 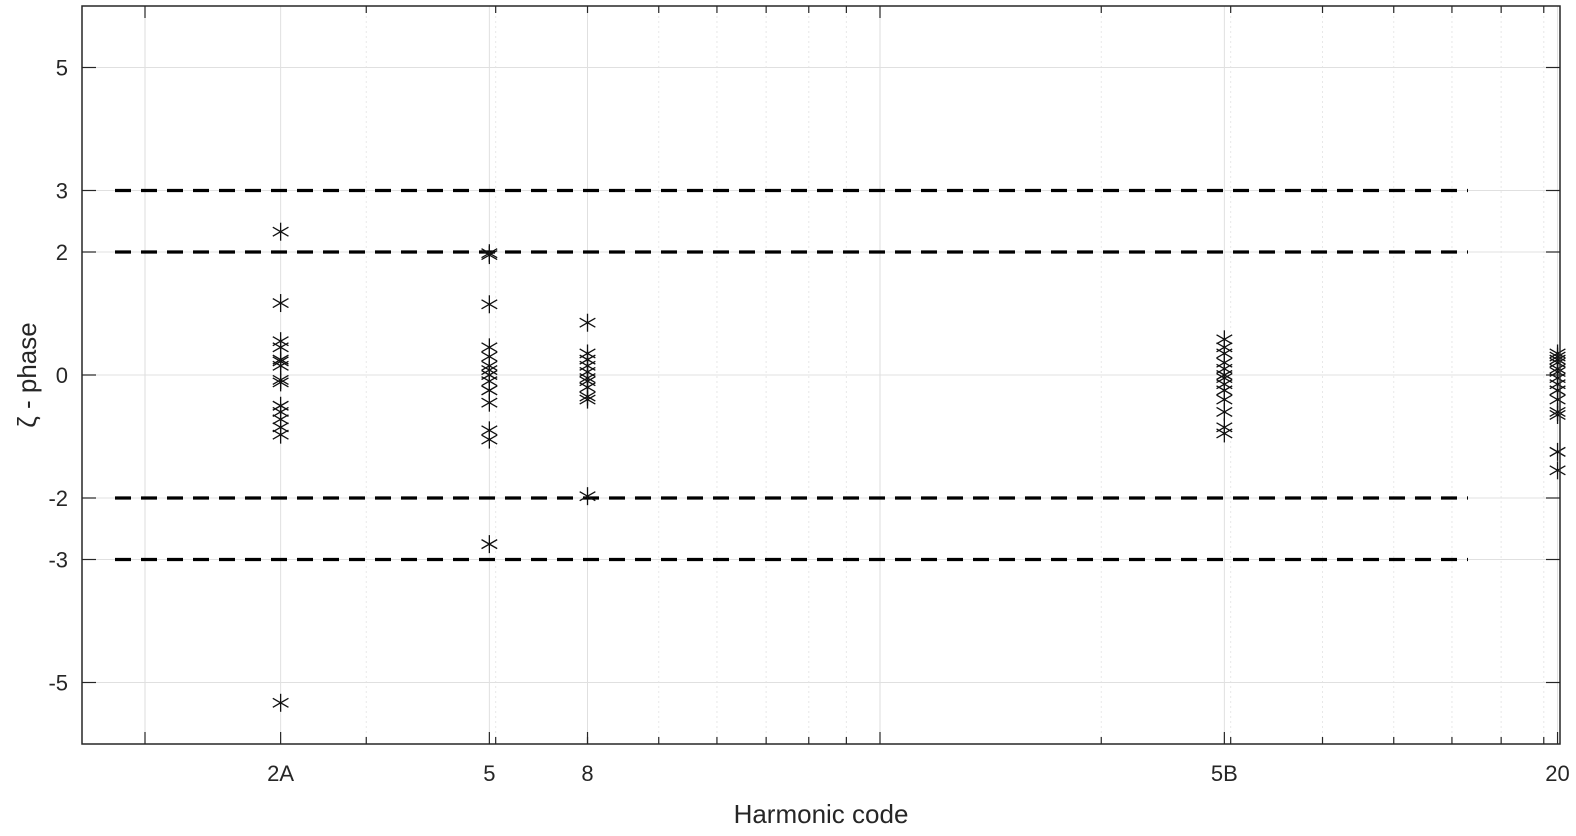 What do you see at coordinates (58, 560) in the screenshot?
I see `y-tick-label: -3` at bounding box center [58, 560].